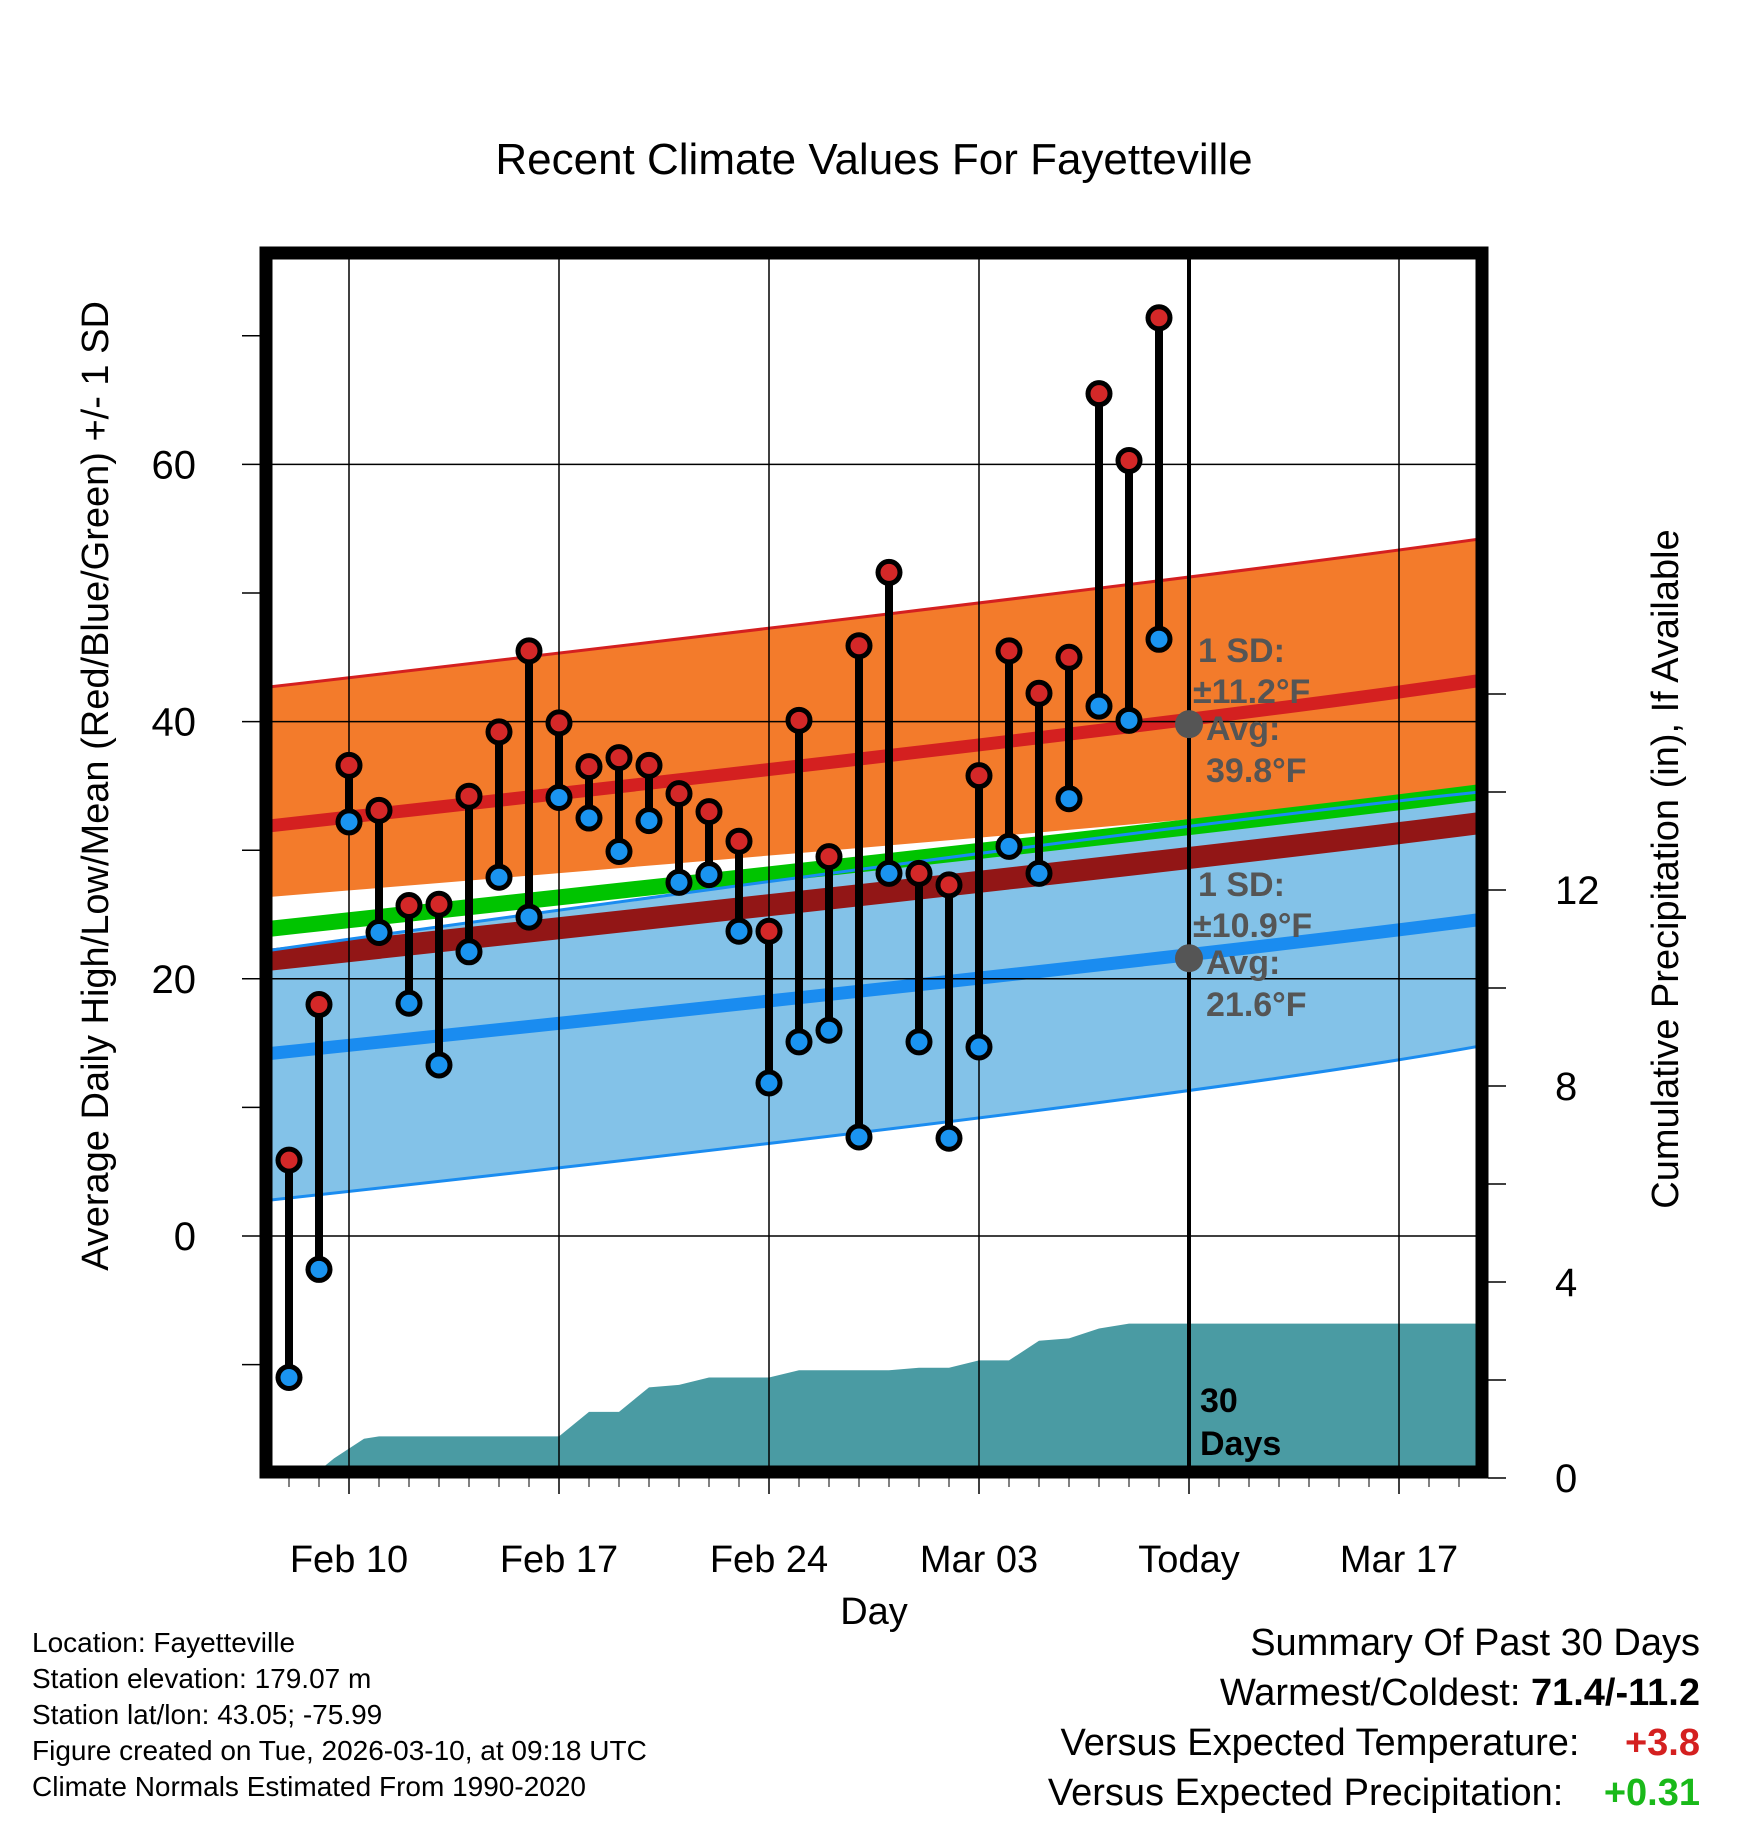 This screenshot has height=1828, width=1748. Describe the element at coordinates (1243, 729) in the screenshot. I see `high-avg-label: Avg:` at that location.